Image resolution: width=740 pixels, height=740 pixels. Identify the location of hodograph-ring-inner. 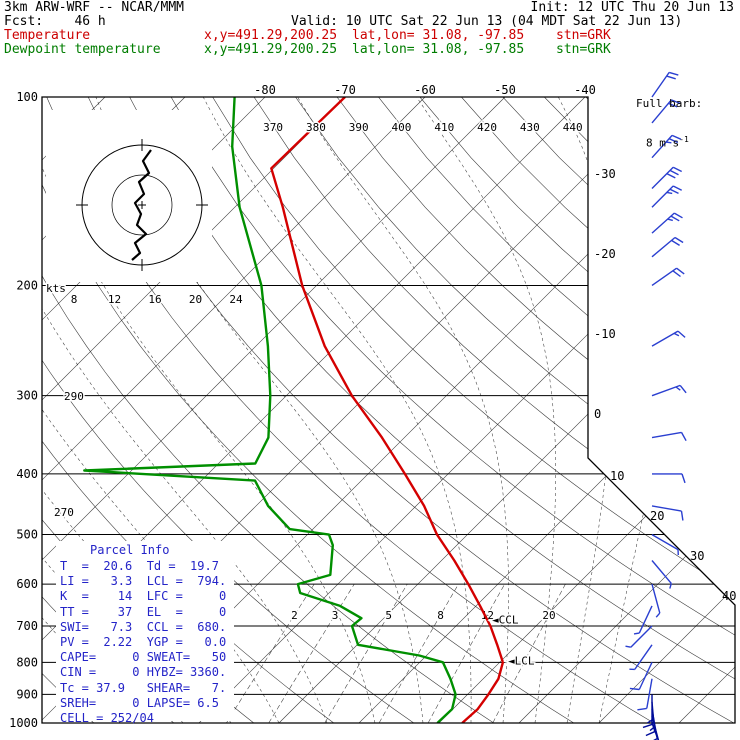
(142, 205).